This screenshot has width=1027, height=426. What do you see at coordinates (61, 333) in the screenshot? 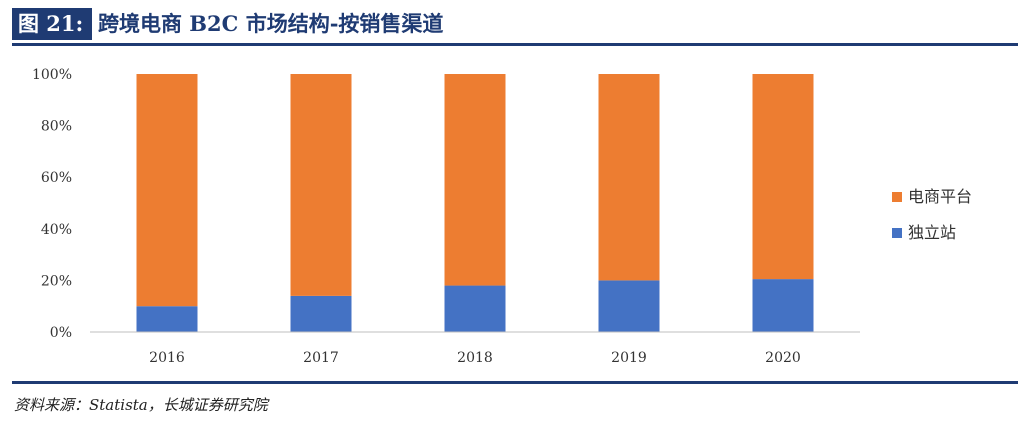
I see `y-tick-label: 0%` at bounding box center [61, 333].